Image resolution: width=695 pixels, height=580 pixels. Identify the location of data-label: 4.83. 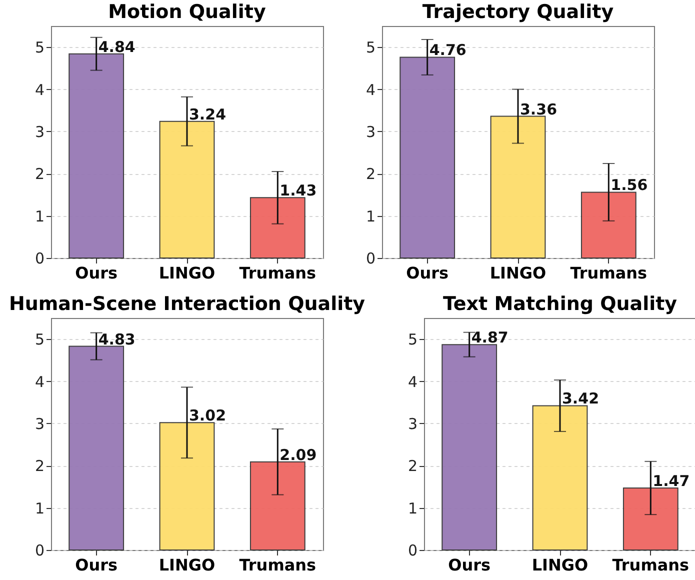
(117, 339).